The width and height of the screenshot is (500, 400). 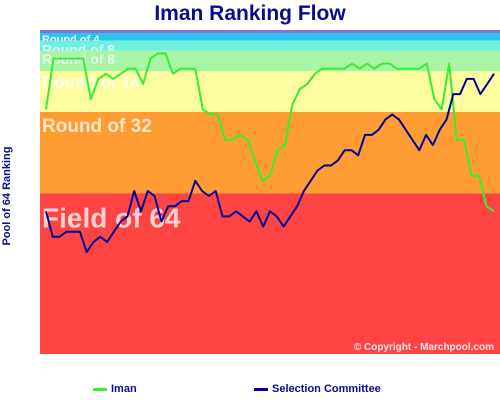 I want to click on band-label-4: Round of 32, so click(x=97, y=126).